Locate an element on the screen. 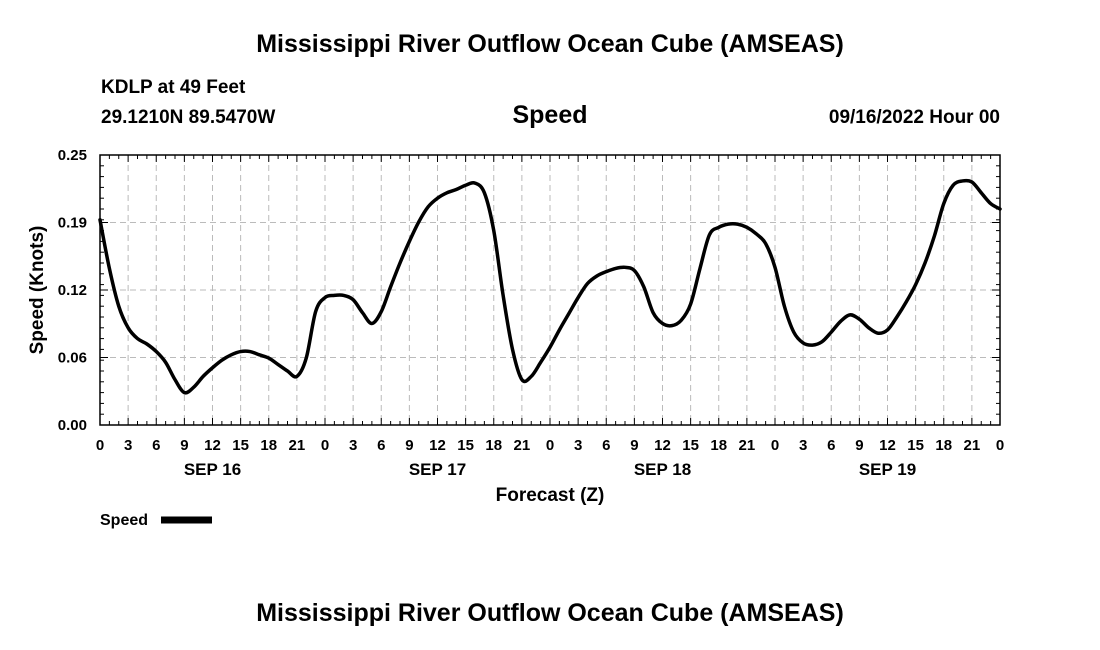 Image resolution: width=1100 pixels, height=650 pixels. y-tick-label: 0.12 is located at coordinates (72, 290).